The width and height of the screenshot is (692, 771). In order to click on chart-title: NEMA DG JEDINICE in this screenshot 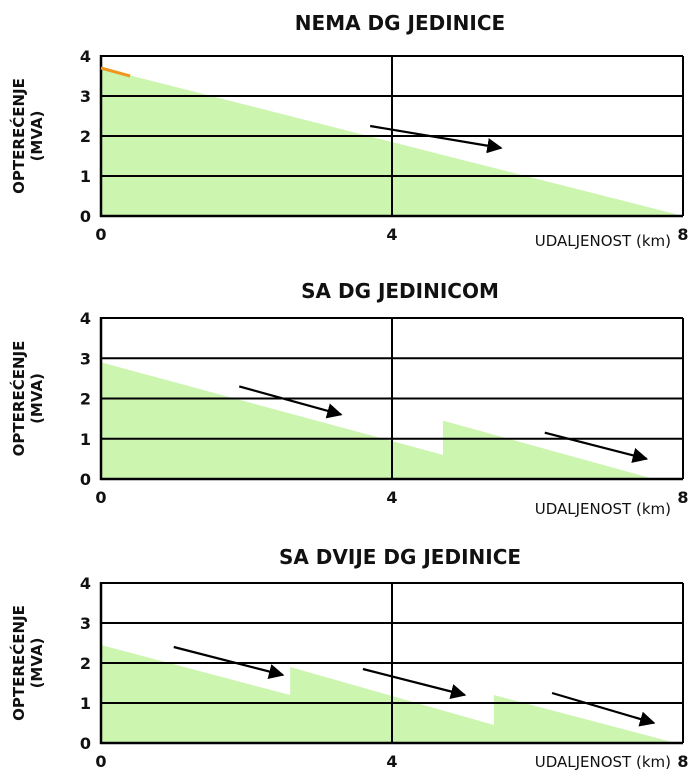, I will do `click(400, 23)`.